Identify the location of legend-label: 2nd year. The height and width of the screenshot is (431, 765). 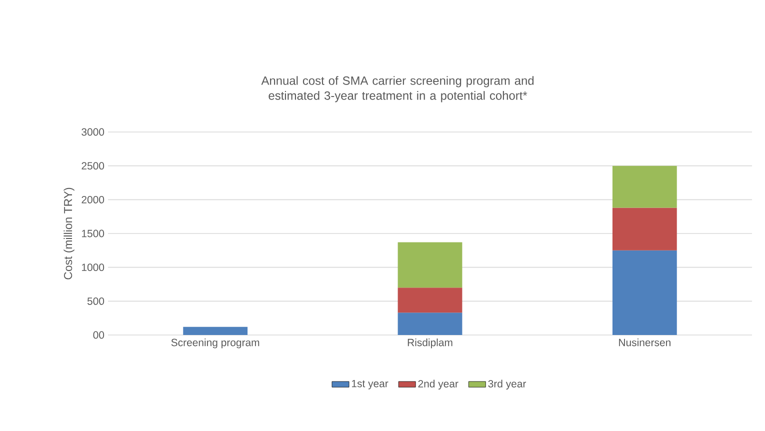
(438, 385).